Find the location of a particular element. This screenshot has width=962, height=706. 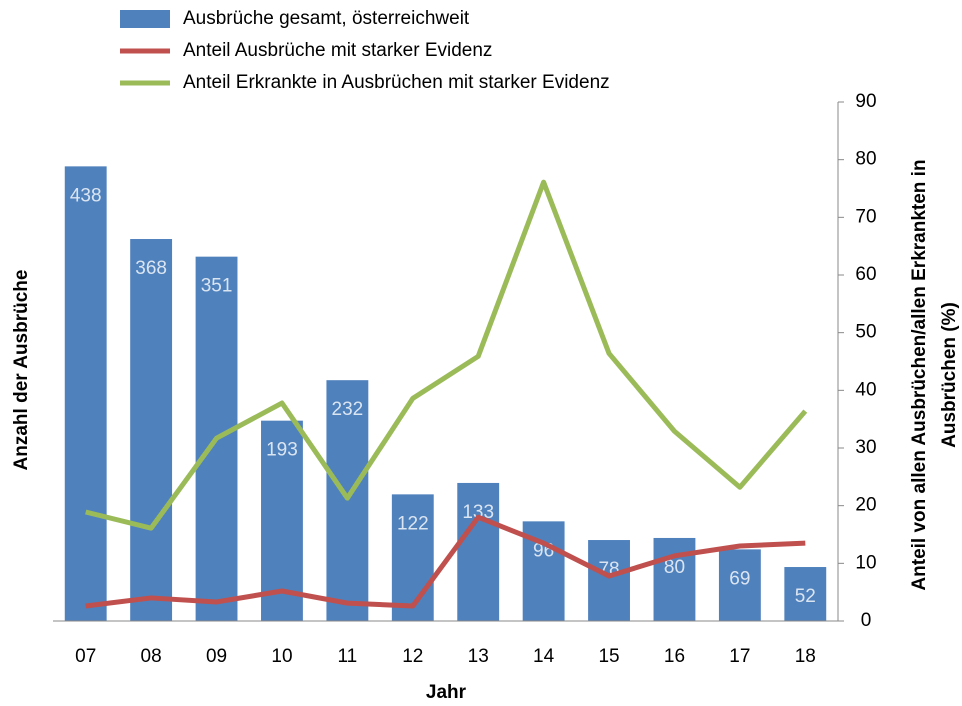

legend-label: Anteil Ausbrüche mit starker Evidenz is located at coordinates (337, 50).